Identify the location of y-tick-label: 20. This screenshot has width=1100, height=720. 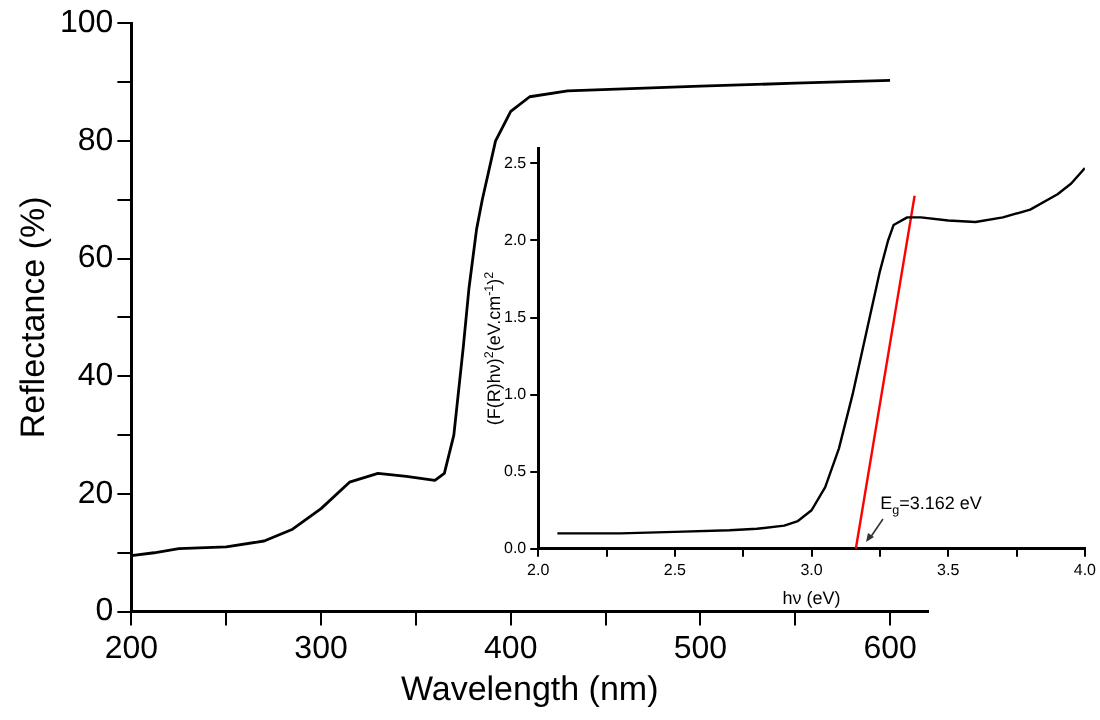
(95, 493).